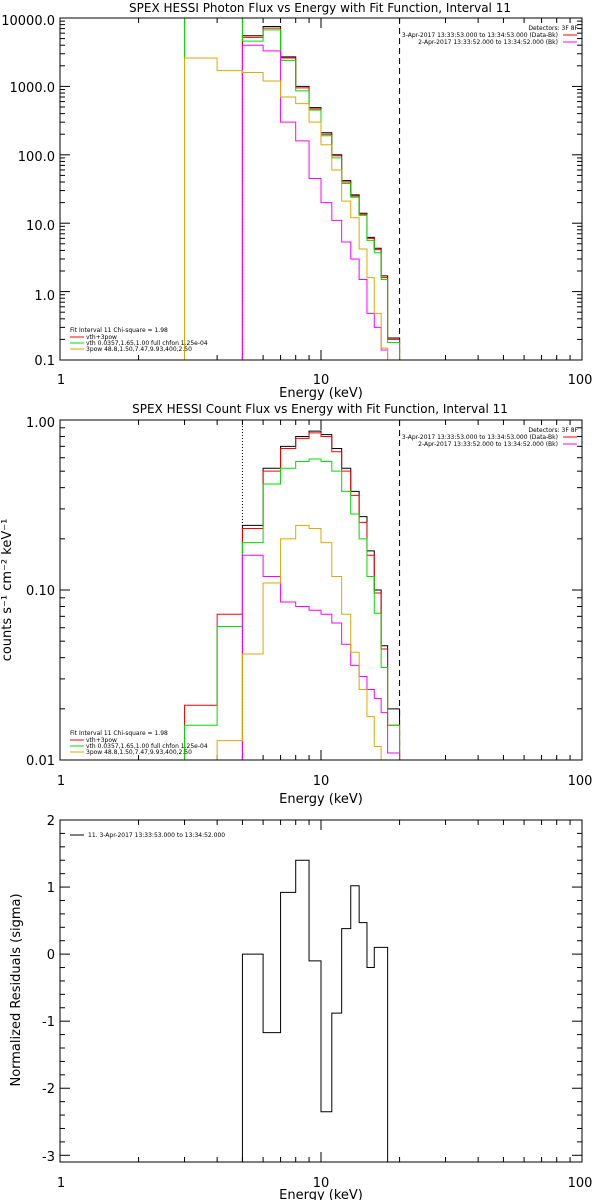 This screenshot has height=1200, width=600. Describe the element at coordinates (7, 590) in the screenshot. I see `count-y-axis-label: counts s⁻¹ cm⁻² keV⁻¹` at that location.